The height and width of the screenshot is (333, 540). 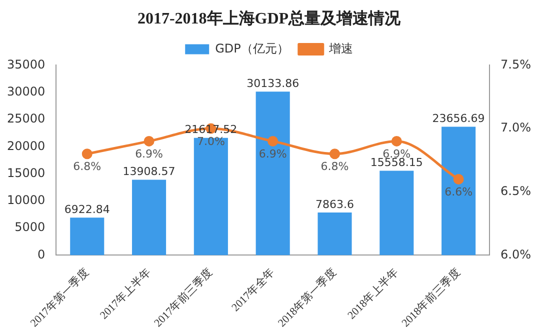 What do you see at coordinates (42, 254) in the screenshot?
I see `y-tick-label: 0` at bounding box center [42, 254].